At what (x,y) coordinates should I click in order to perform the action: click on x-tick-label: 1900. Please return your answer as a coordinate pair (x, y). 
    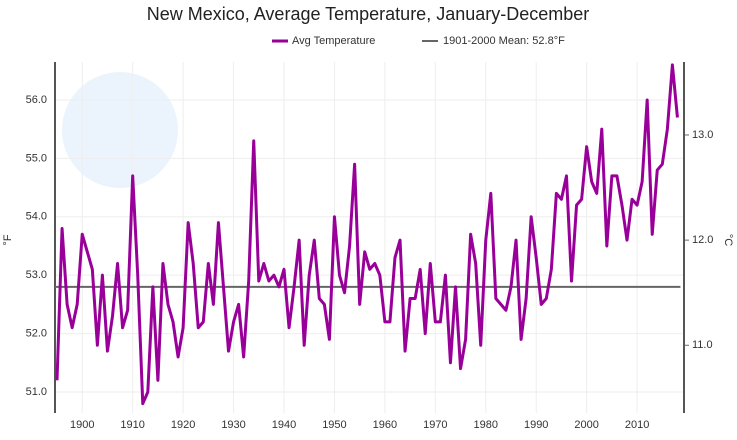
    Looking at the image, I should click on (82, 425).